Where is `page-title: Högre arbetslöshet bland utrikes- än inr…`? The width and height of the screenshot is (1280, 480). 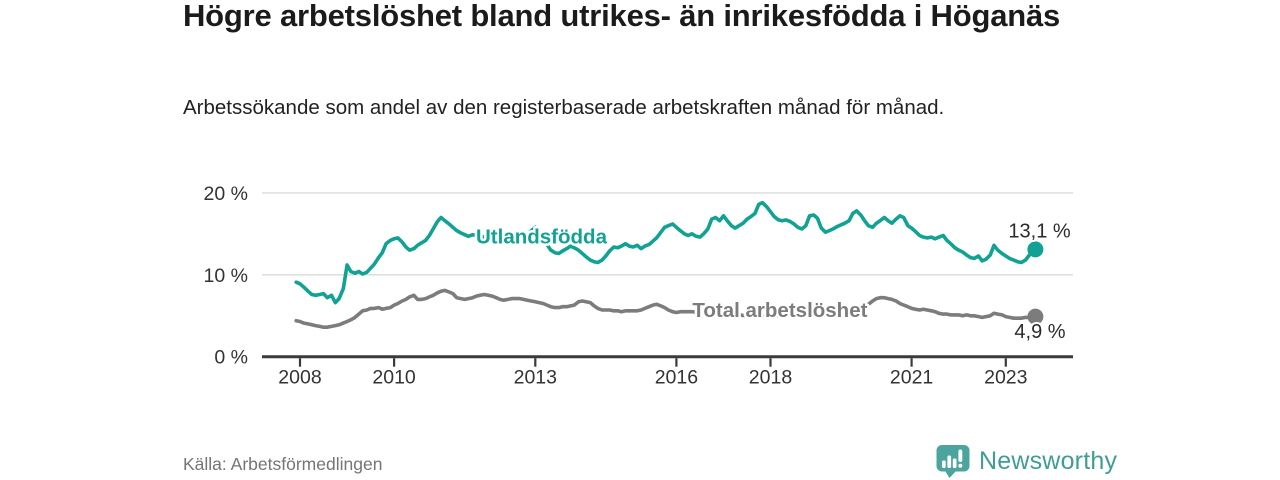
page-title: Högre arbetslöshet bland utrikes- än inr… is located at coordinates (622, 16).